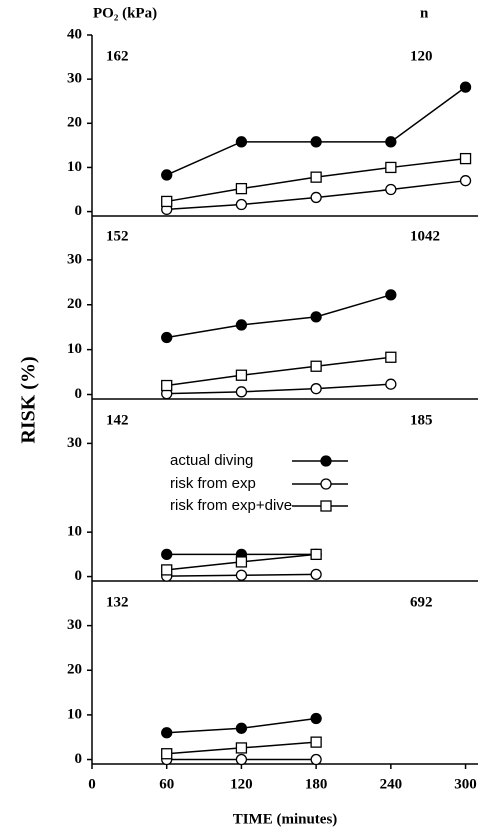  I want to click on po2-label: 142, so click(117, 420).